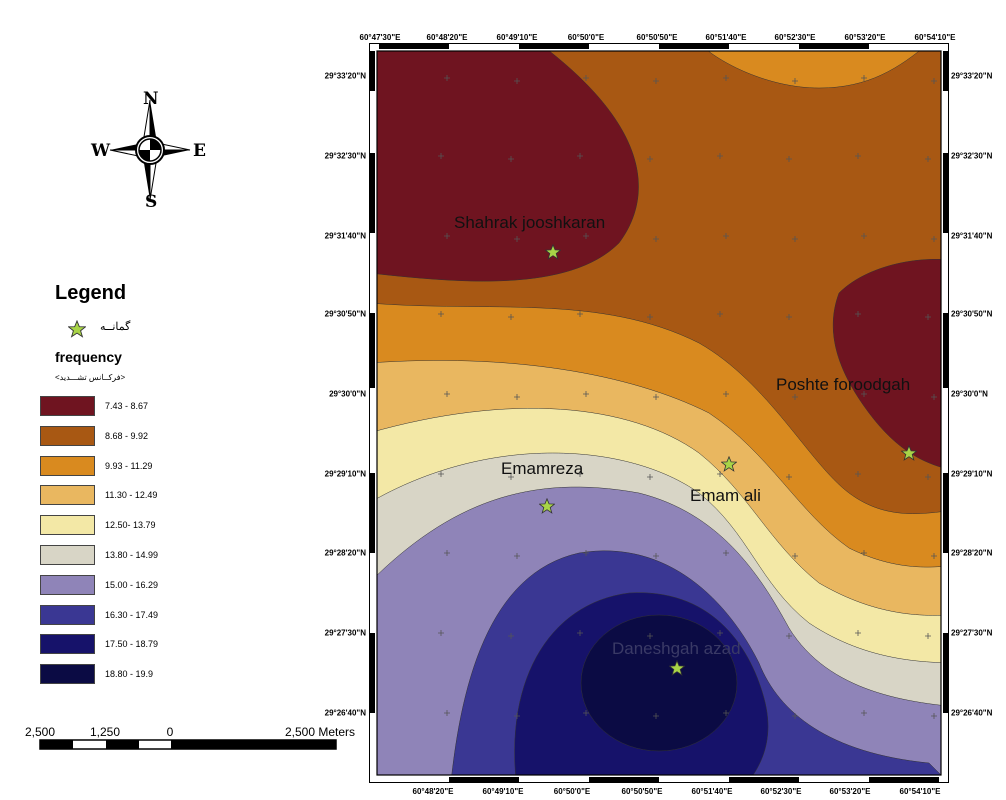 This screenshot has height=800, width=1006. I want to click on legend-field-title: frequency, so click(88, 357).